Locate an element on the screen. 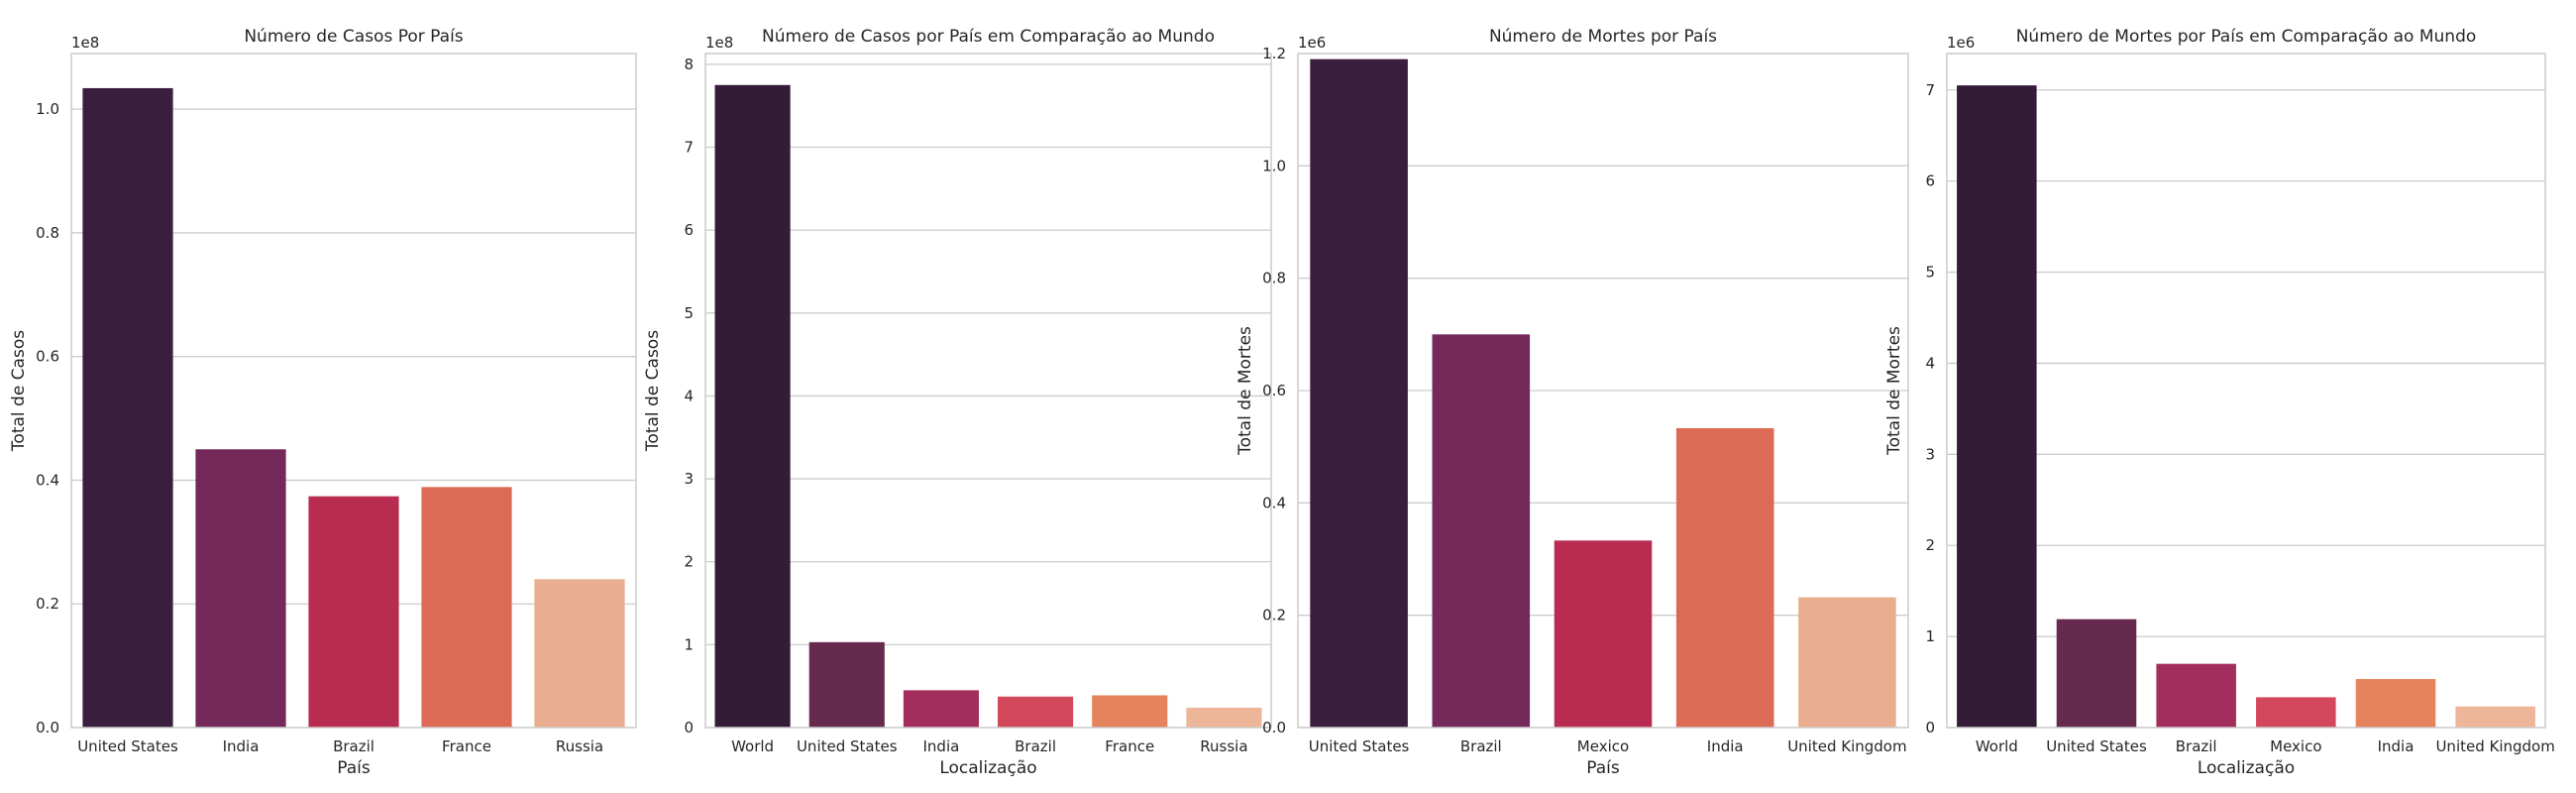  chart-title: Número de Casos Por País is located at coordinates (353, 37).